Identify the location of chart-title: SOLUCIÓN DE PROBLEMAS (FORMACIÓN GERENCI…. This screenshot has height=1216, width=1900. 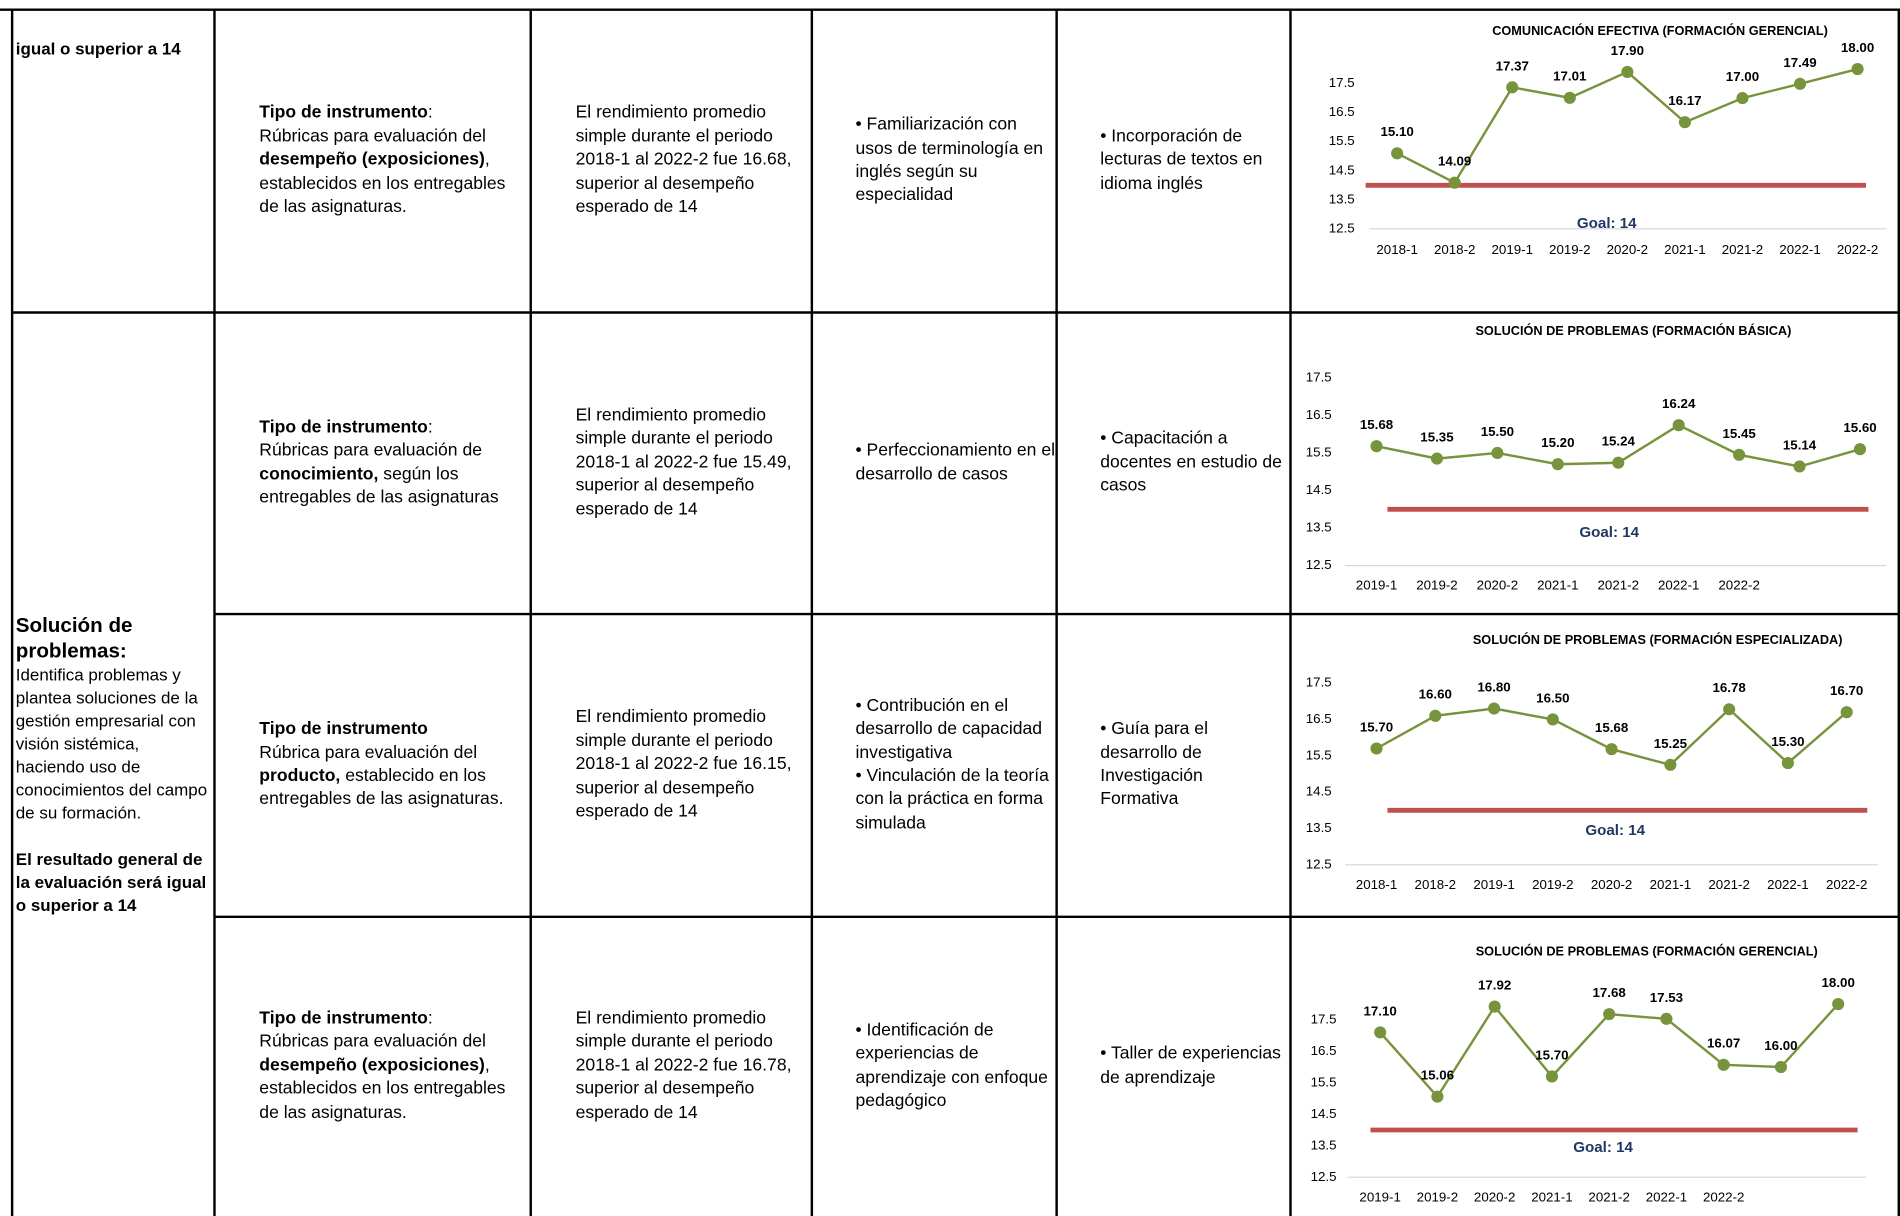
(1647, 950).